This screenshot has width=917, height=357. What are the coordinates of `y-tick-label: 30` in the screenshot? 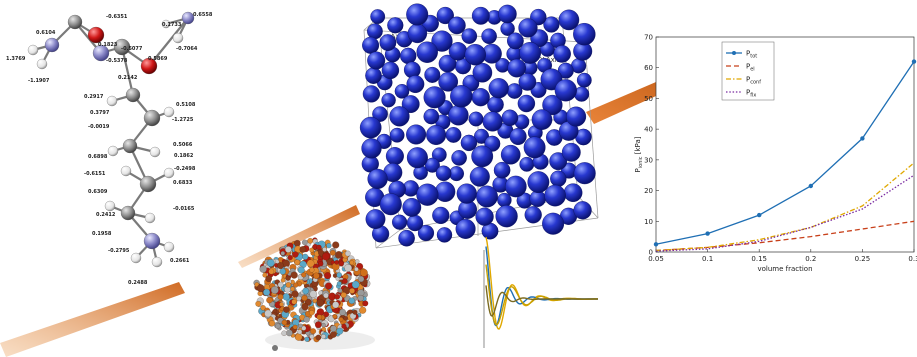 It's located at (648, 160).